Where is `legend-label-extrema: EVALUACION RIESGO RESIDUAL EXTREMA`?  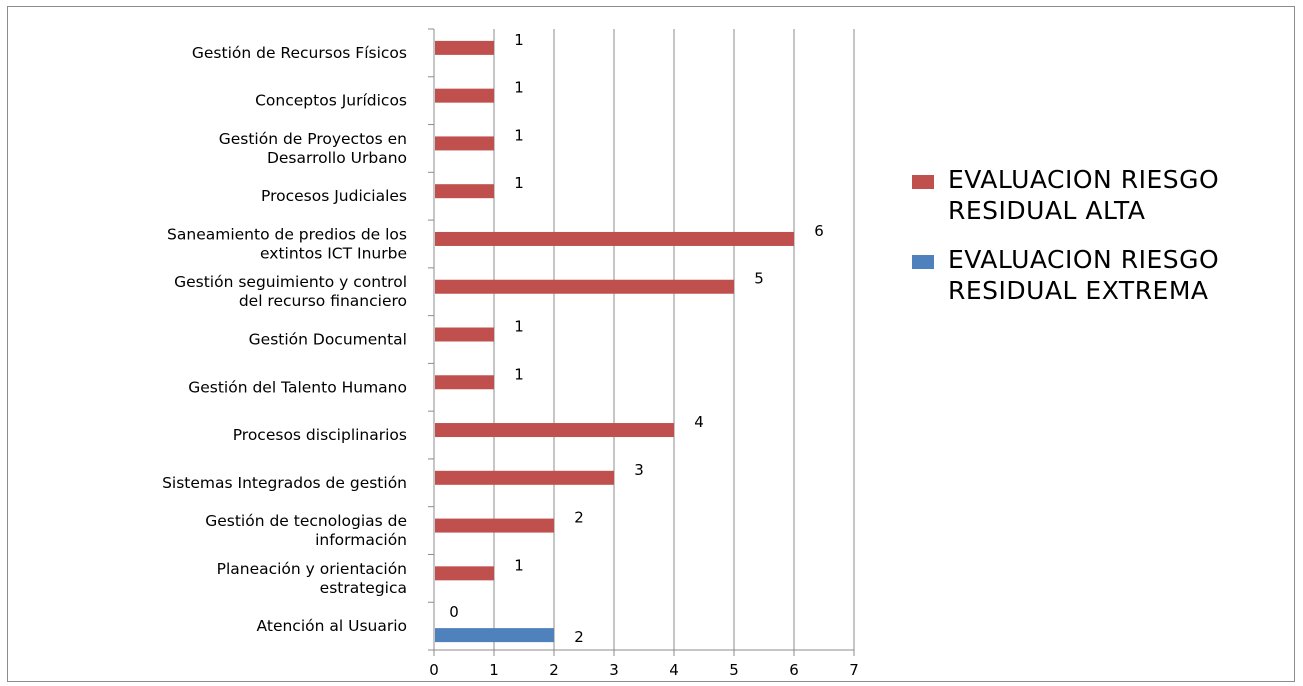
legend-label-extrema: EVALUACION RIESGO RESIDUAL EXTREMA is located at coordinates (1084, 275).